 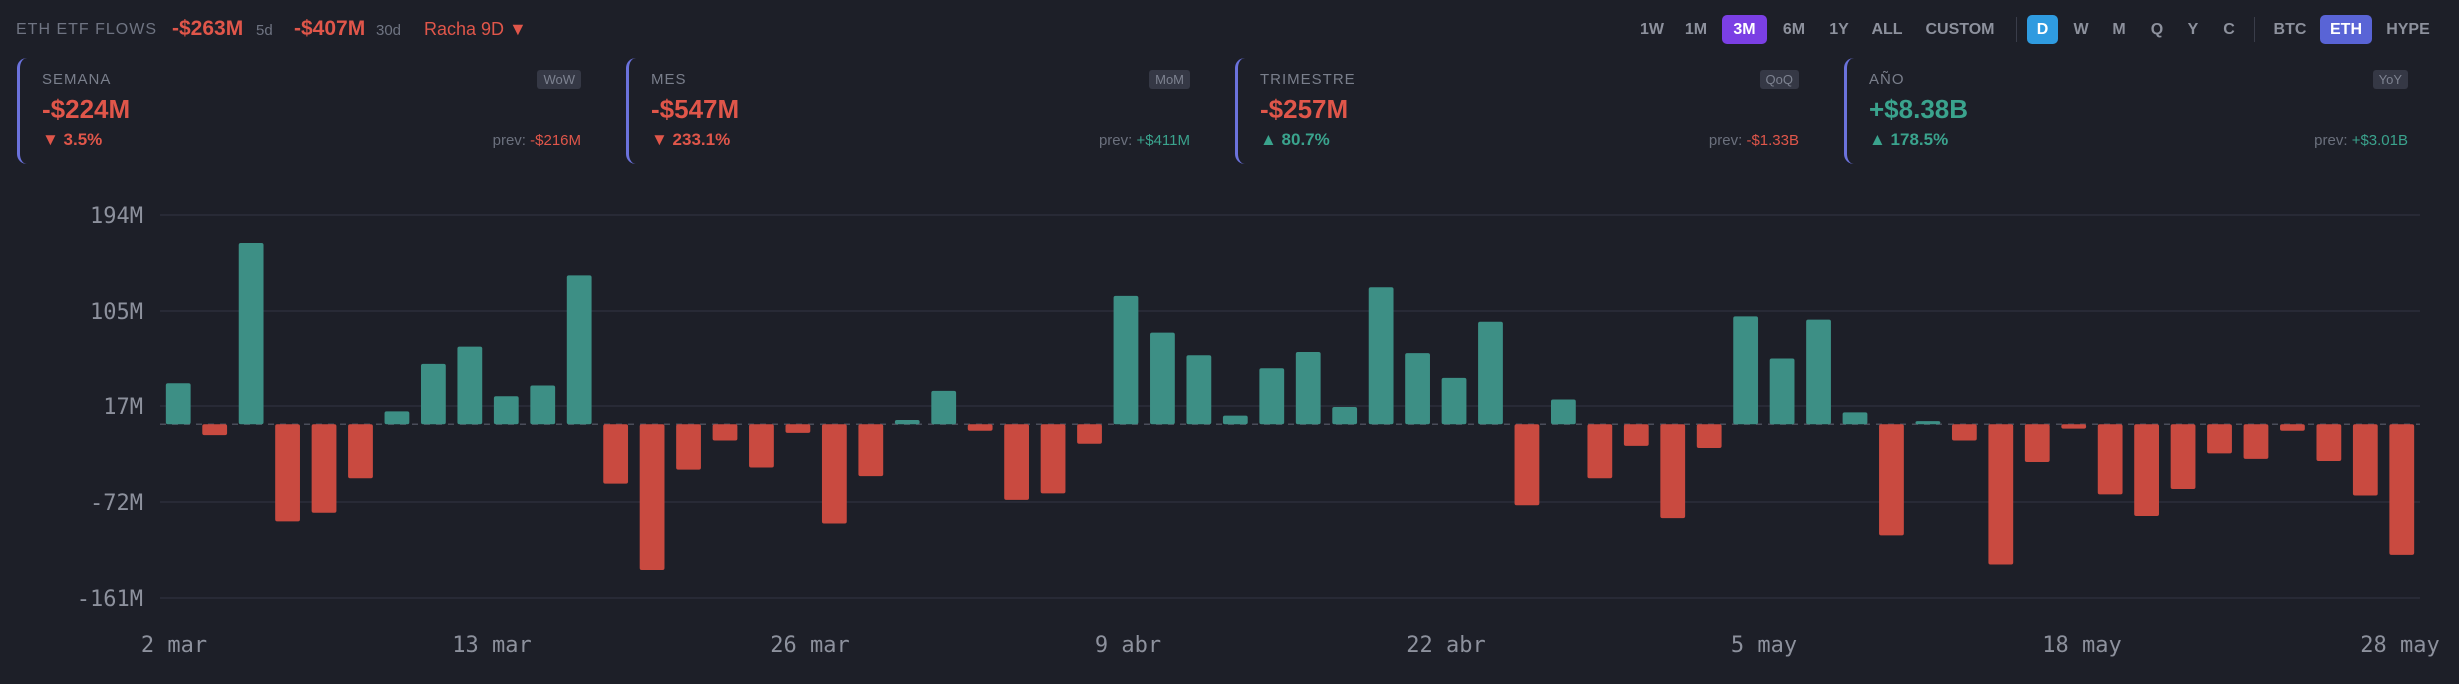 What do you see at coordinates (1652, 29) in the screenshot?
I see `range-button-1w: 1W` at bounding box center [1652, 29].